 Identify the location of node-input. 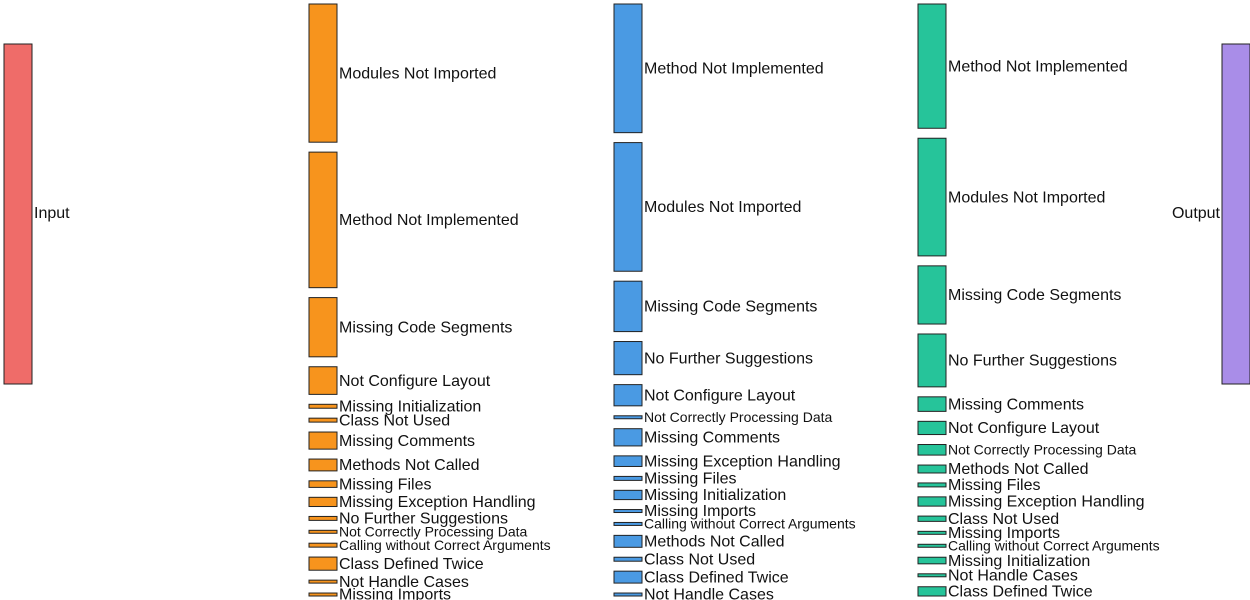
(18, 214).